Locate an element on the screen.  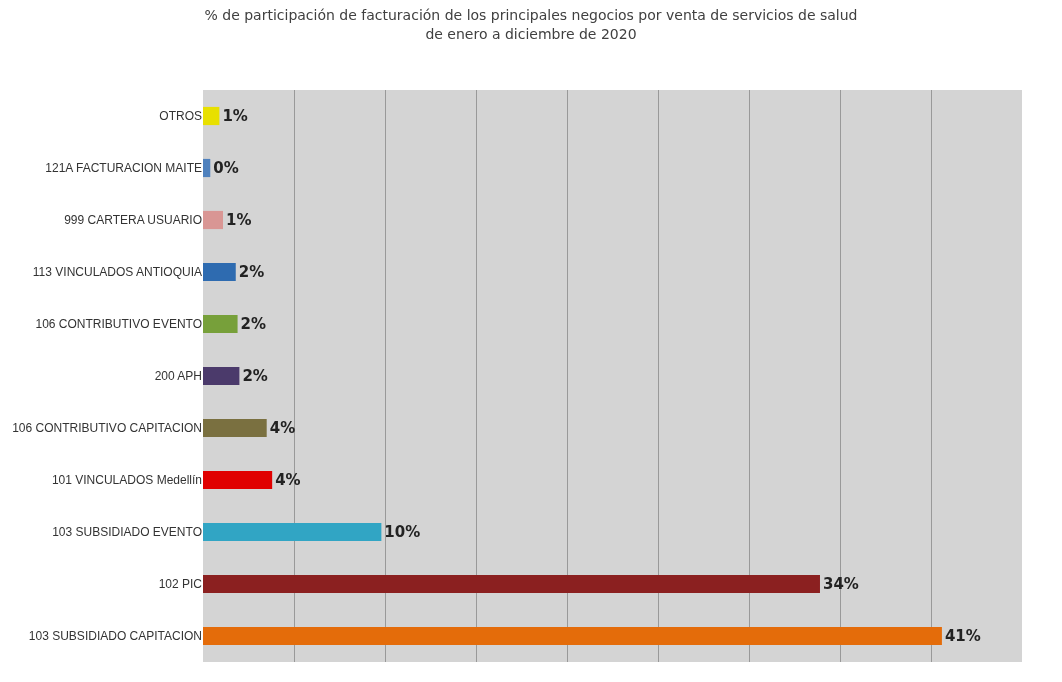
data-label: 34% is located at coordinates (840, 584).